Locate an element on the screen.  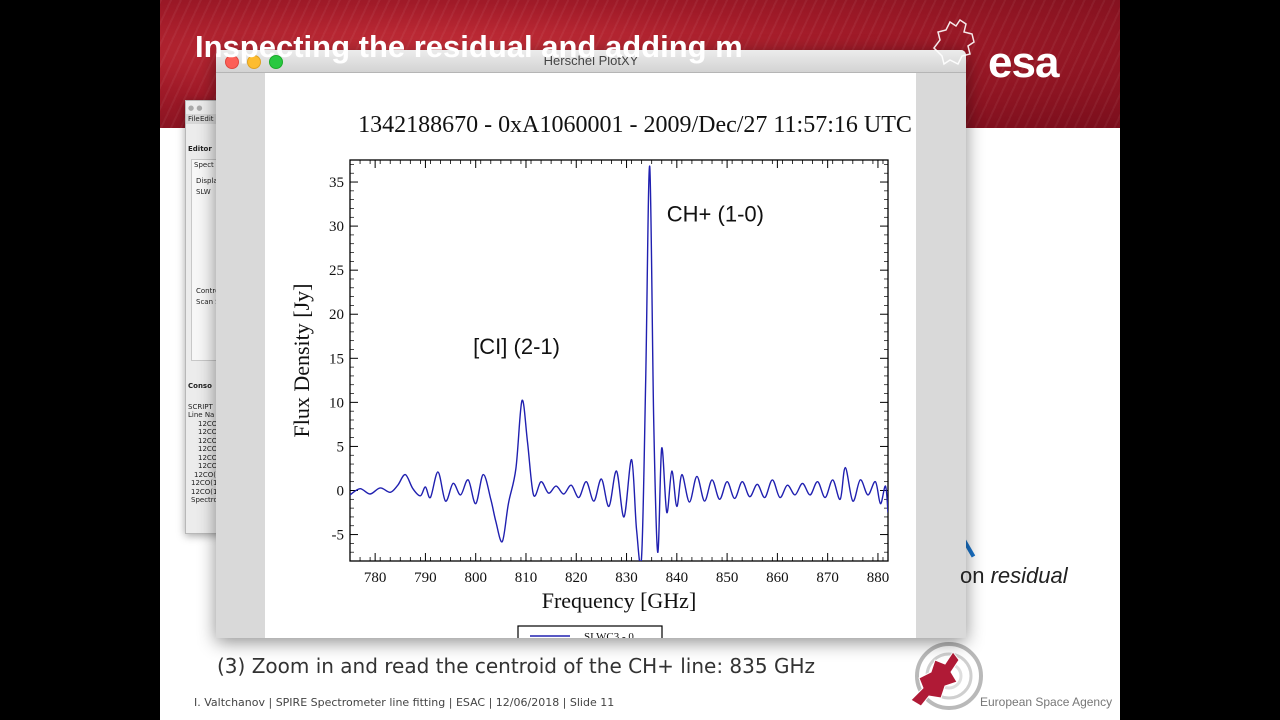
bg-line-6: 12CO( is located at coordinates (209, 466).